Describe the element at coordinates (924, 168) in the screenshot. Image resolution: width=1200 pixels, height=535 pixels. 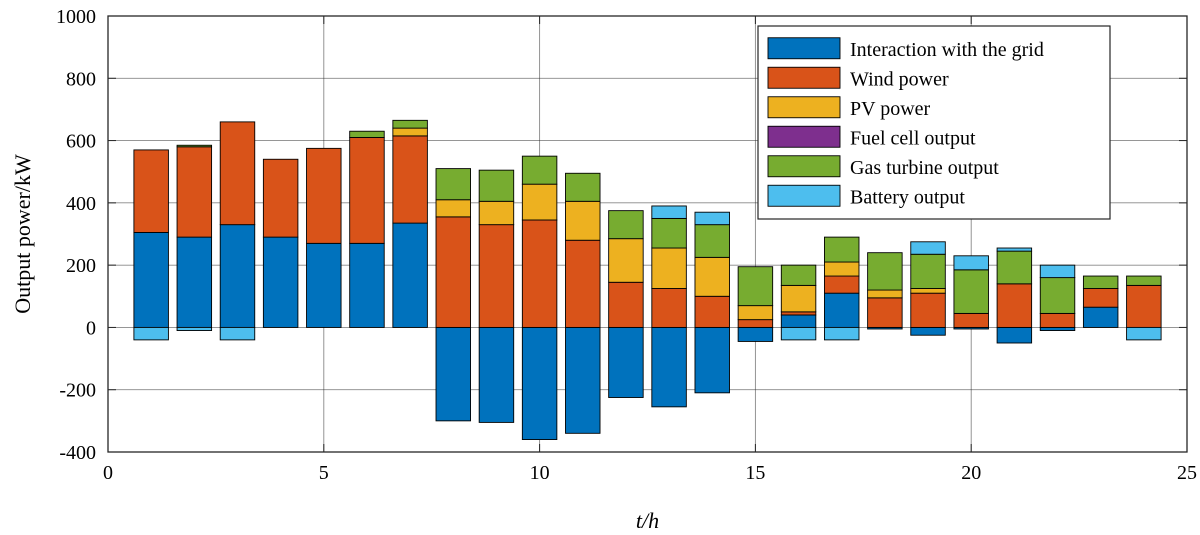
I see `legend-label: Gas turbine output` at that location.